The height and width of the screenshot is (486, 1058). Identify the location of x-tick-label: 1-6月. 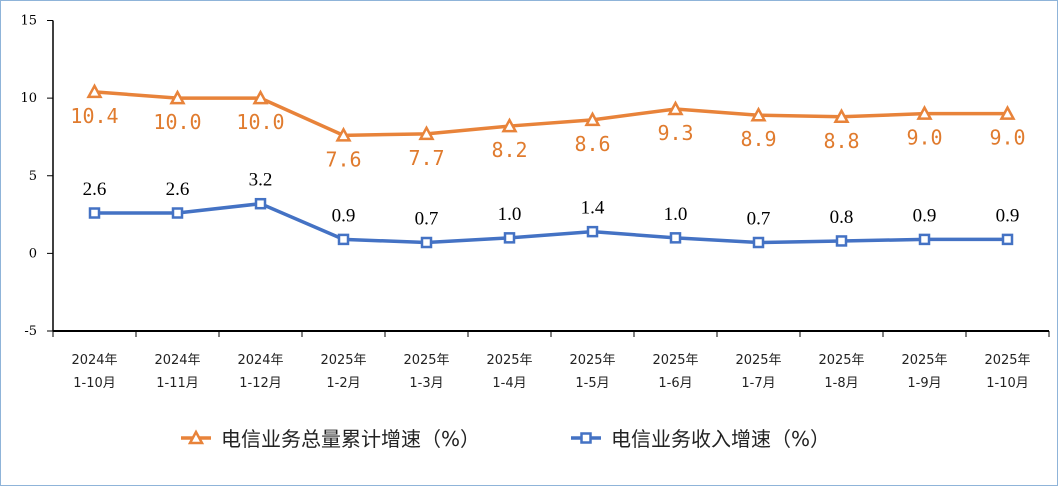
(675, 383).